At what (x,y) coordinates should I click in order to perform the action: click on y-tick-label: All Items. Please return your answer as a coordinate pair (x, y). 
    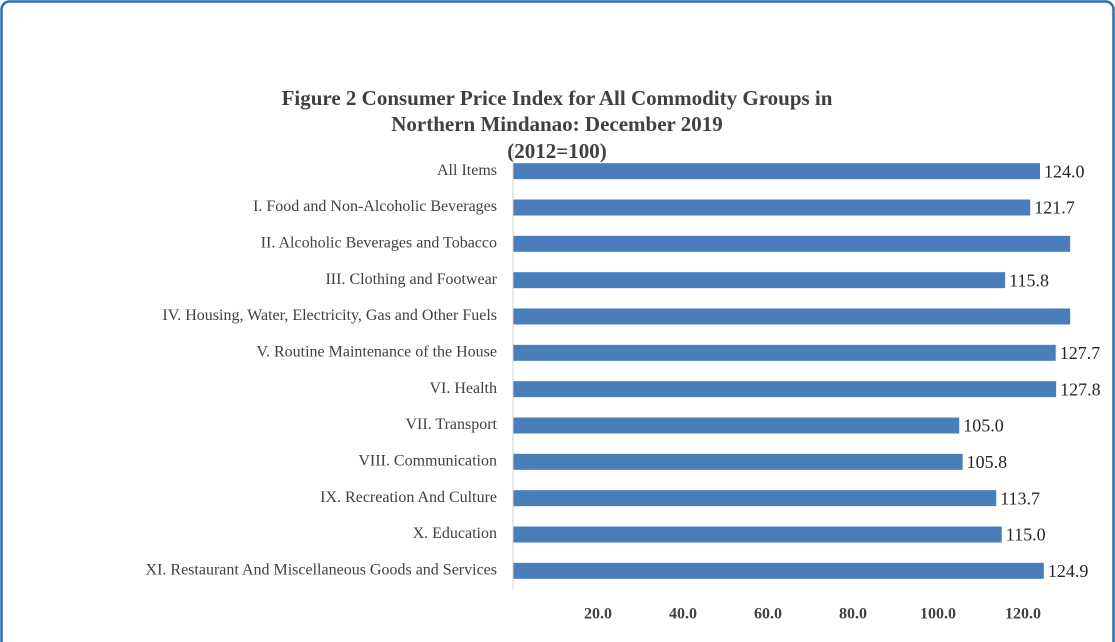
    Looking at the image, I should click on (467, 170).